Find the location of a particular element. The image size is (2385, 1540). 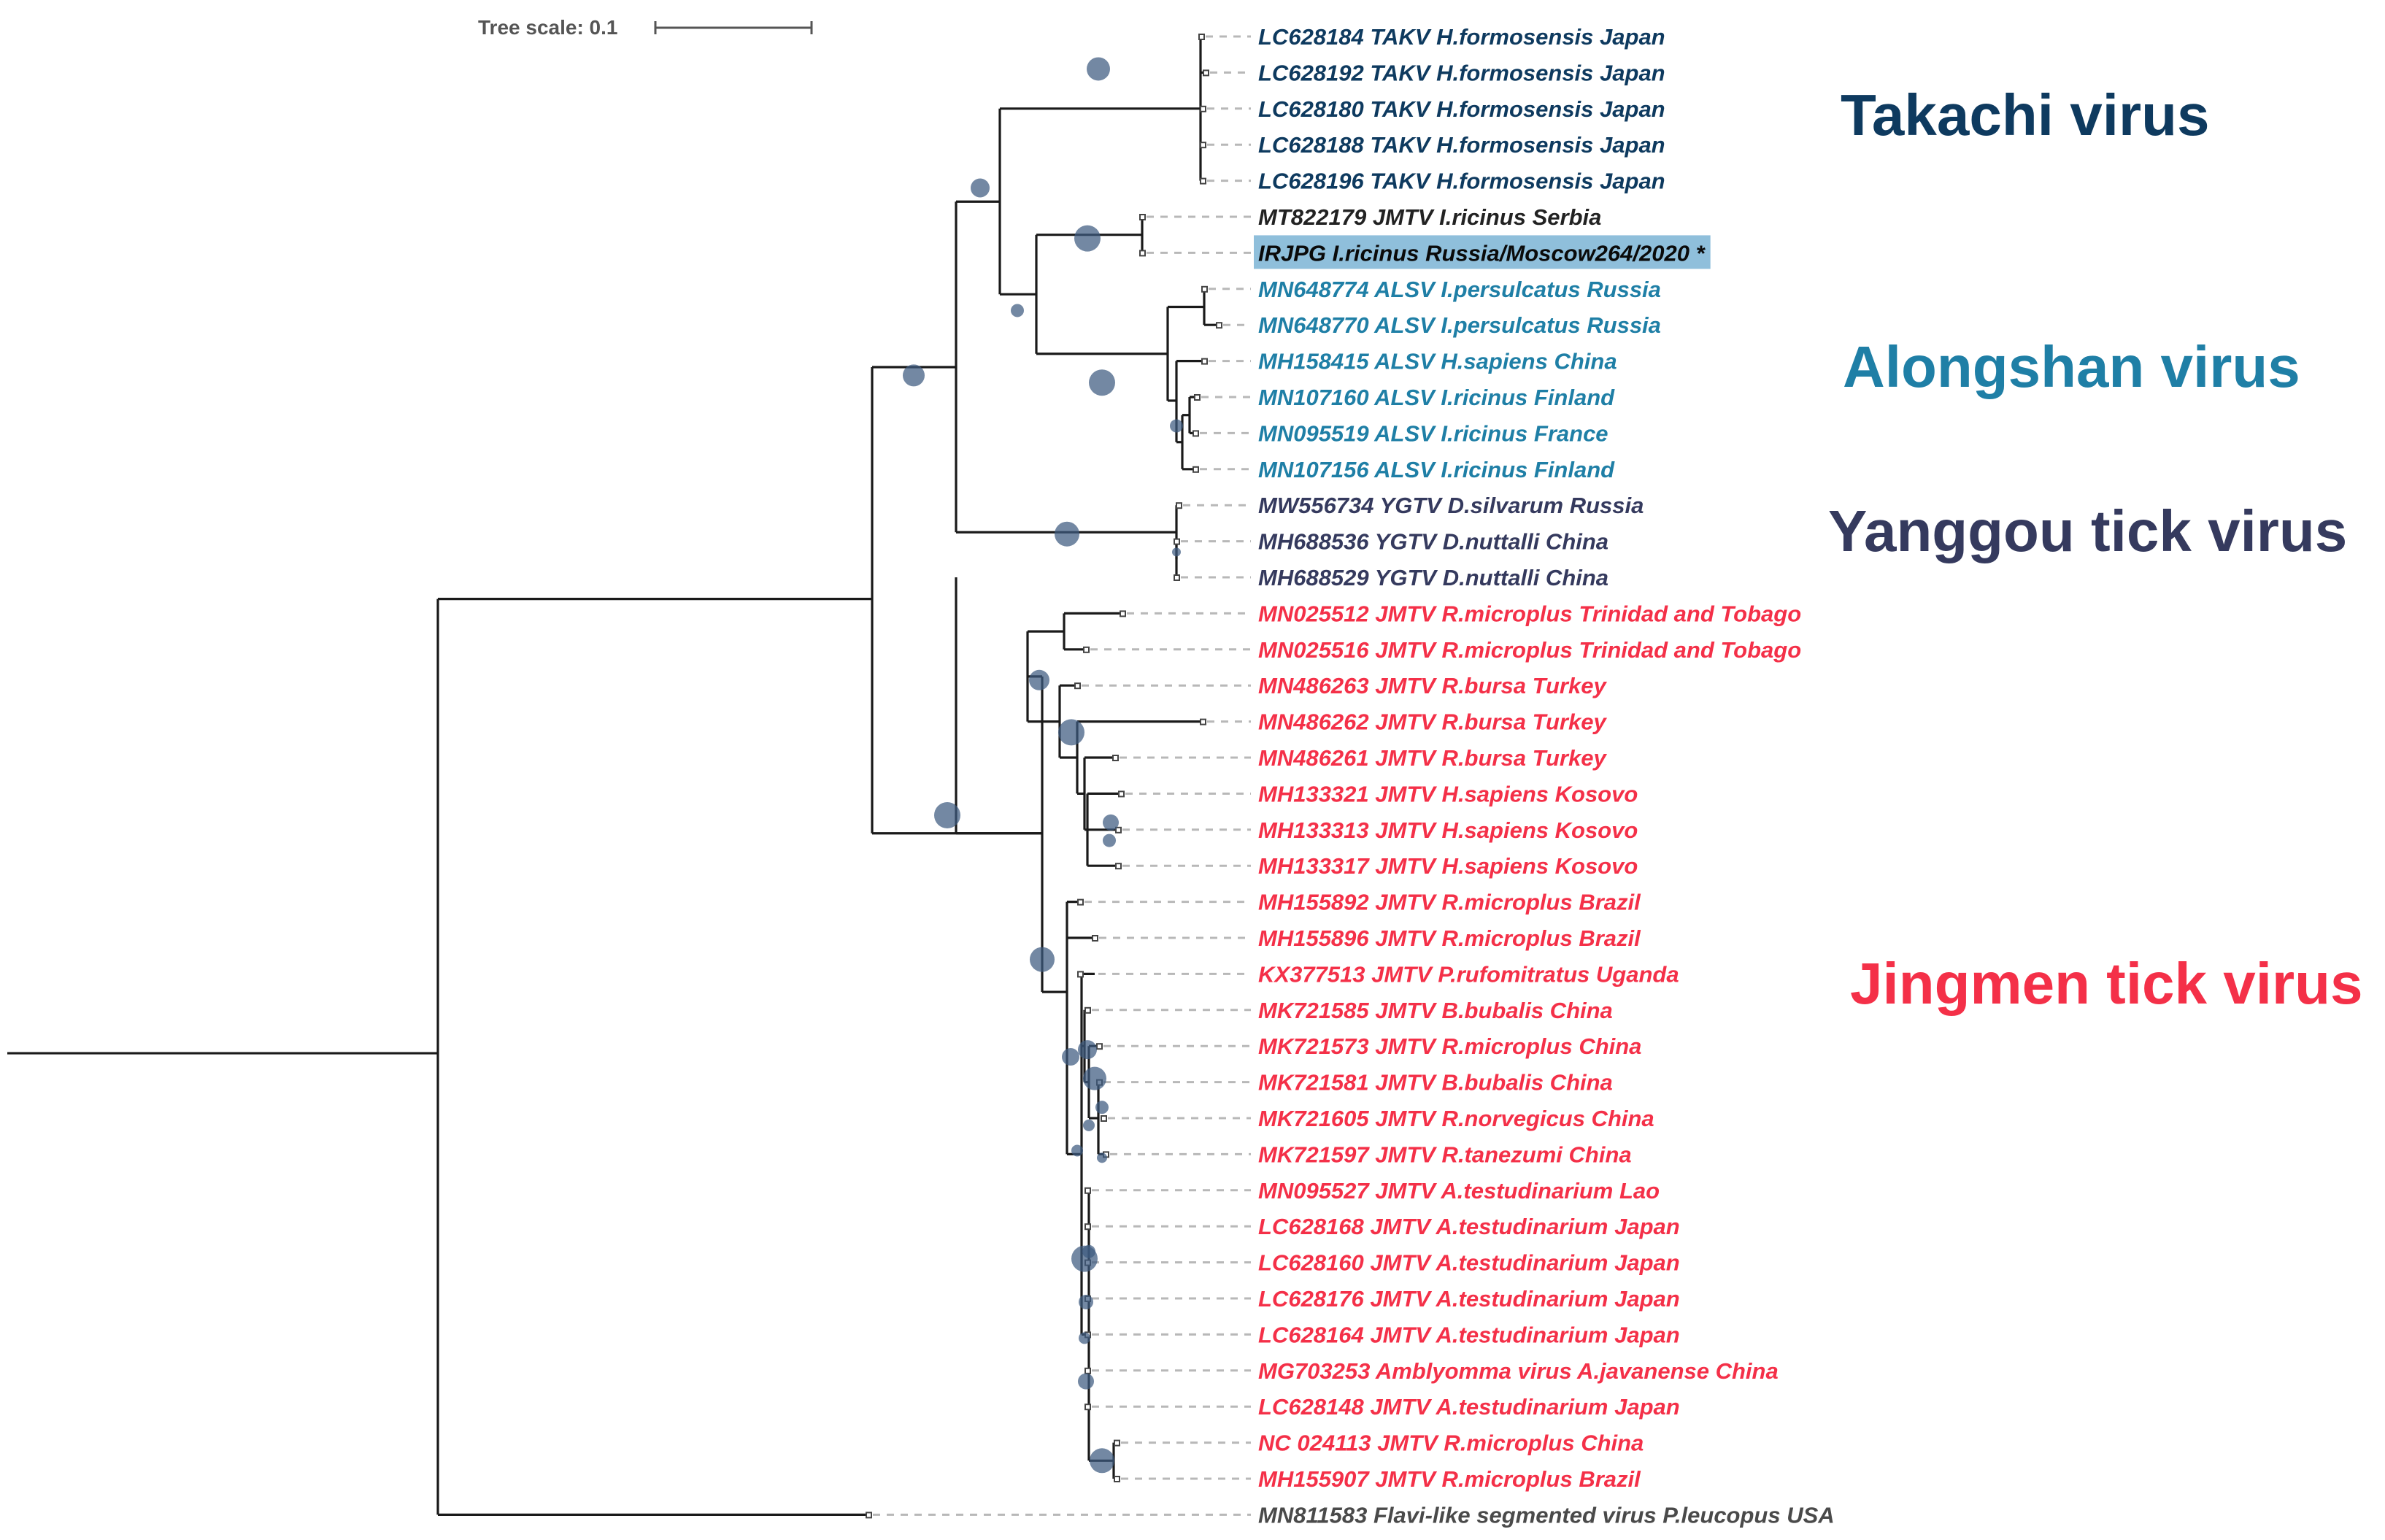

leaf-label: MT822179 JMTV I.ricinus Serbia is located at coordinates (1429, 217).